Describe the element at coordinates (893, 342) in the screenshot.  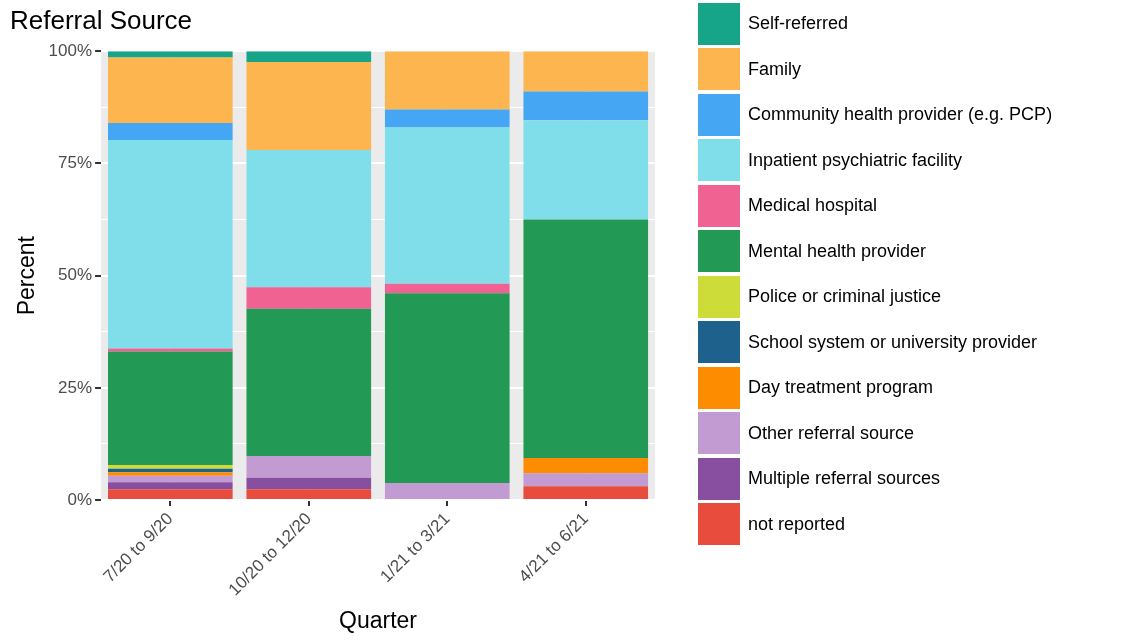
I see `legend-label: School system or university provider` at that location.